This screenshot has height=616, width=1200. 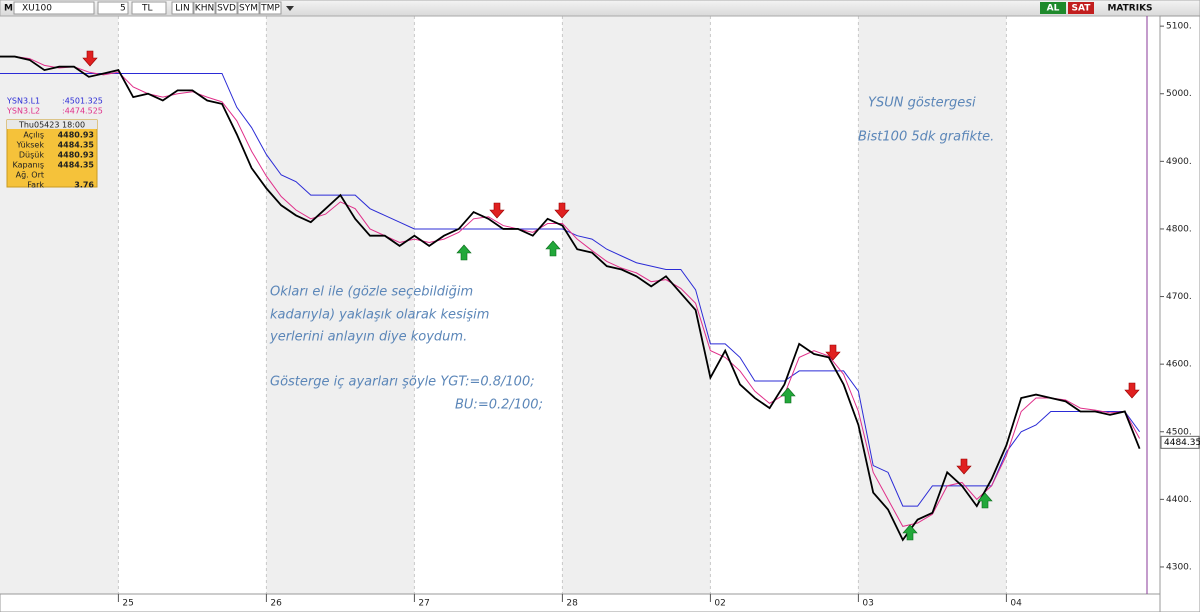 What do you see at coordinates (37, 9) in the screenshot?
I see `symbol: XU100` at bounding box center [37, 9].